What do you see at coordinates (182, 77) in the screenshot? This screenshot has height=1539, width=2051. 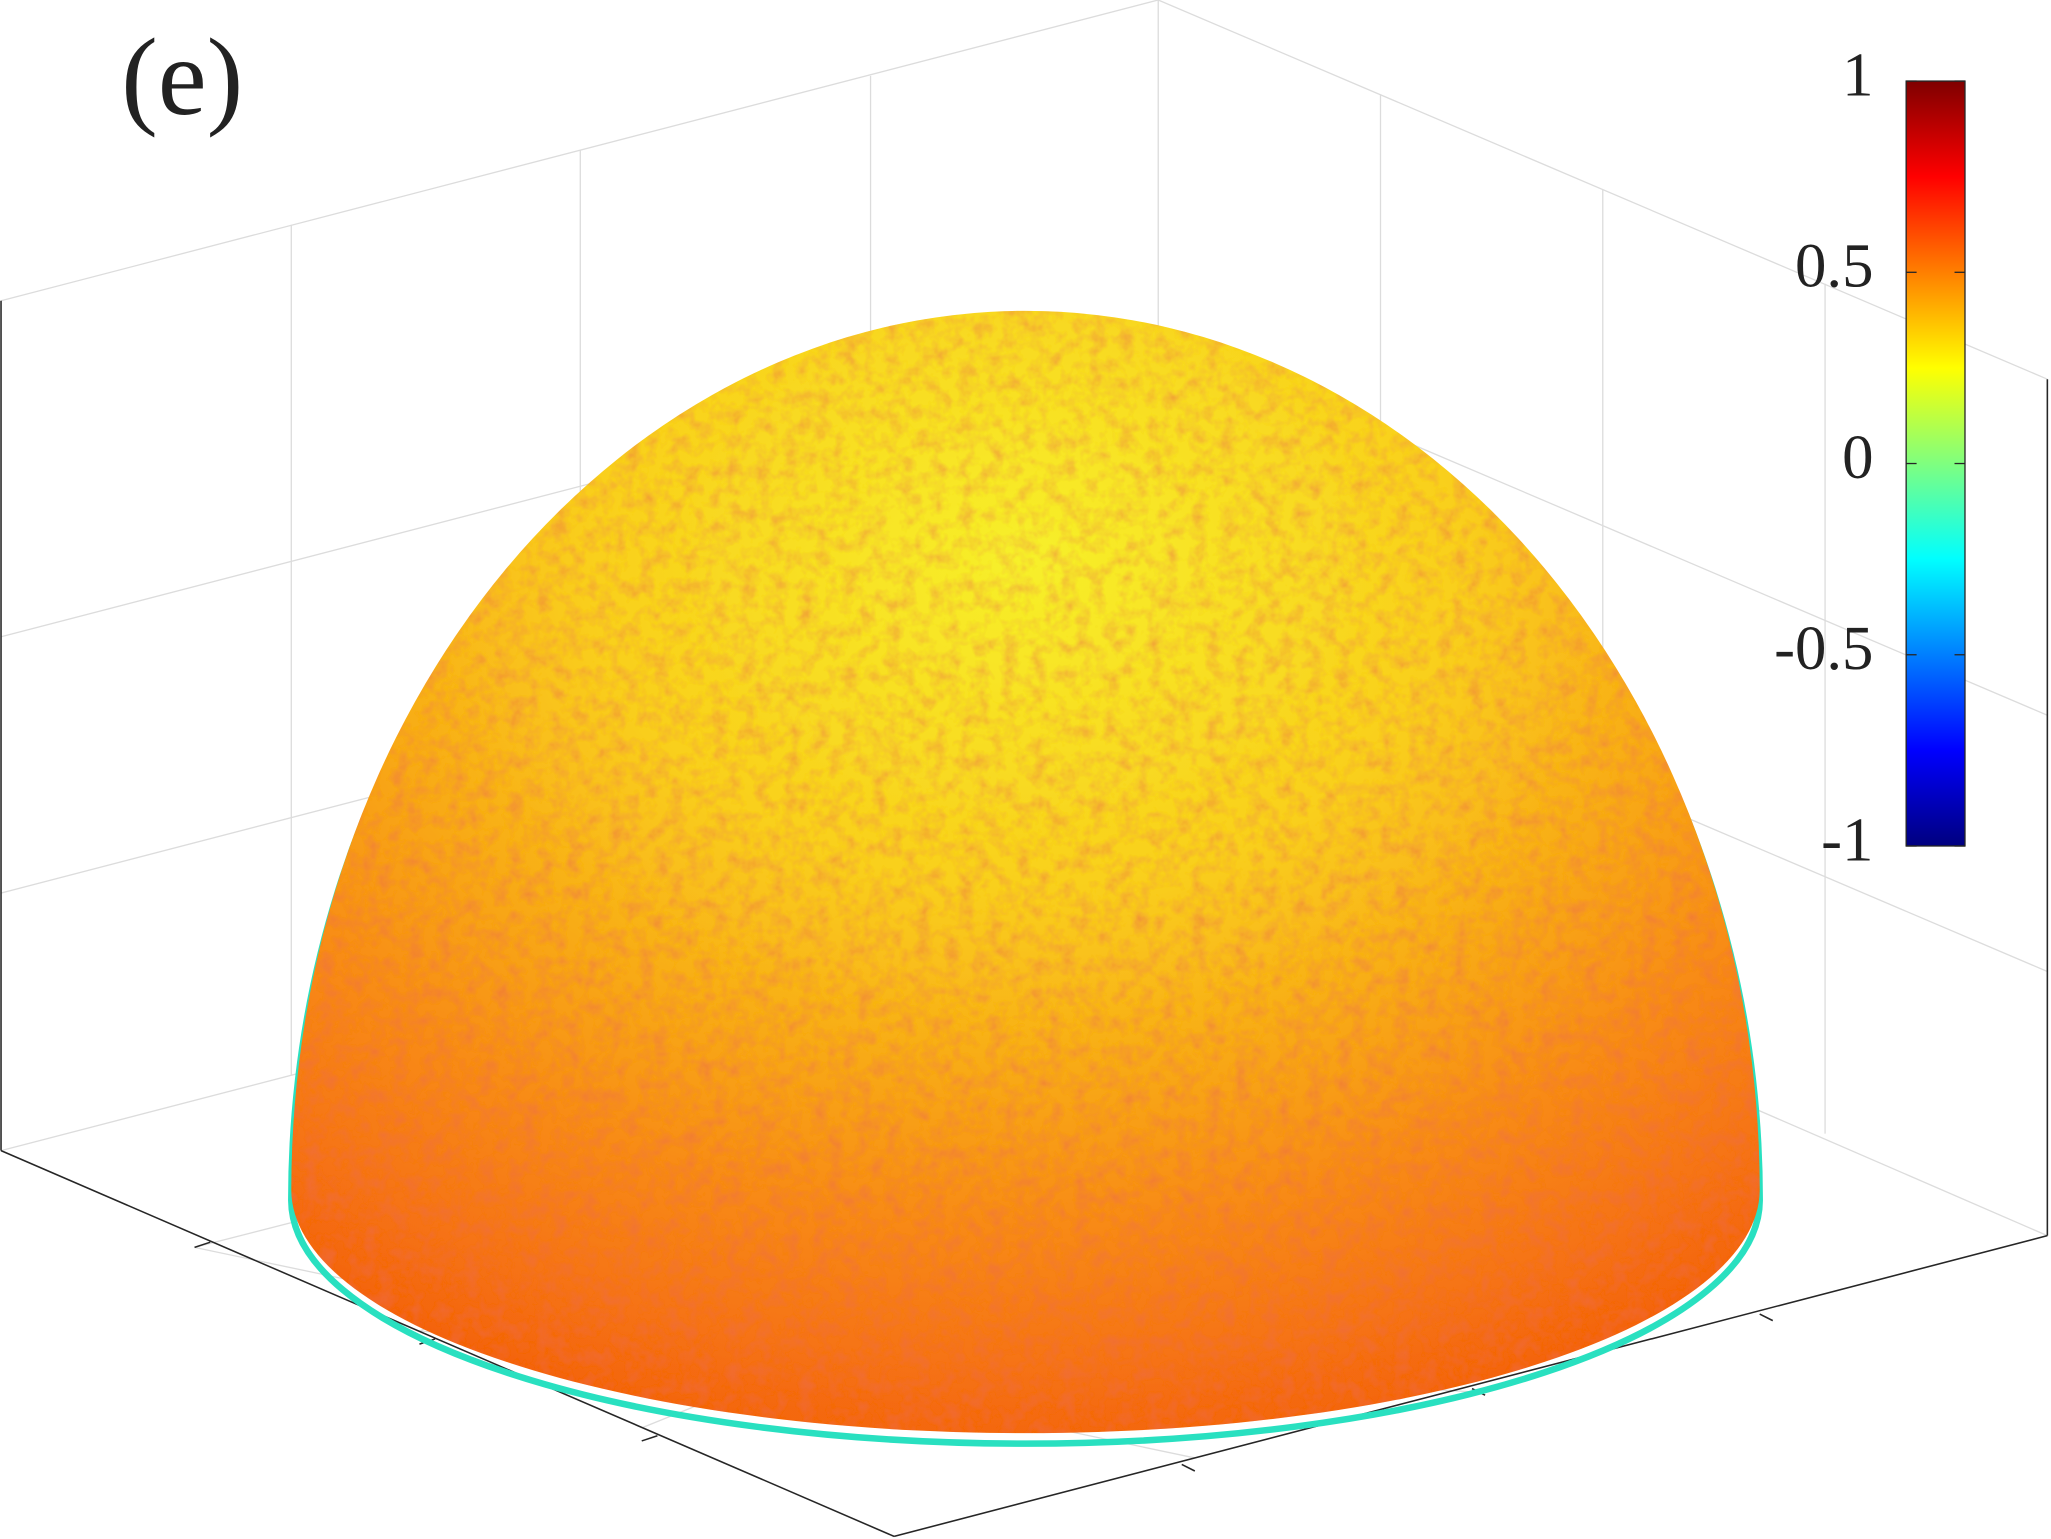 I see `panel-label: (e)` at bounding box center [182, 77].